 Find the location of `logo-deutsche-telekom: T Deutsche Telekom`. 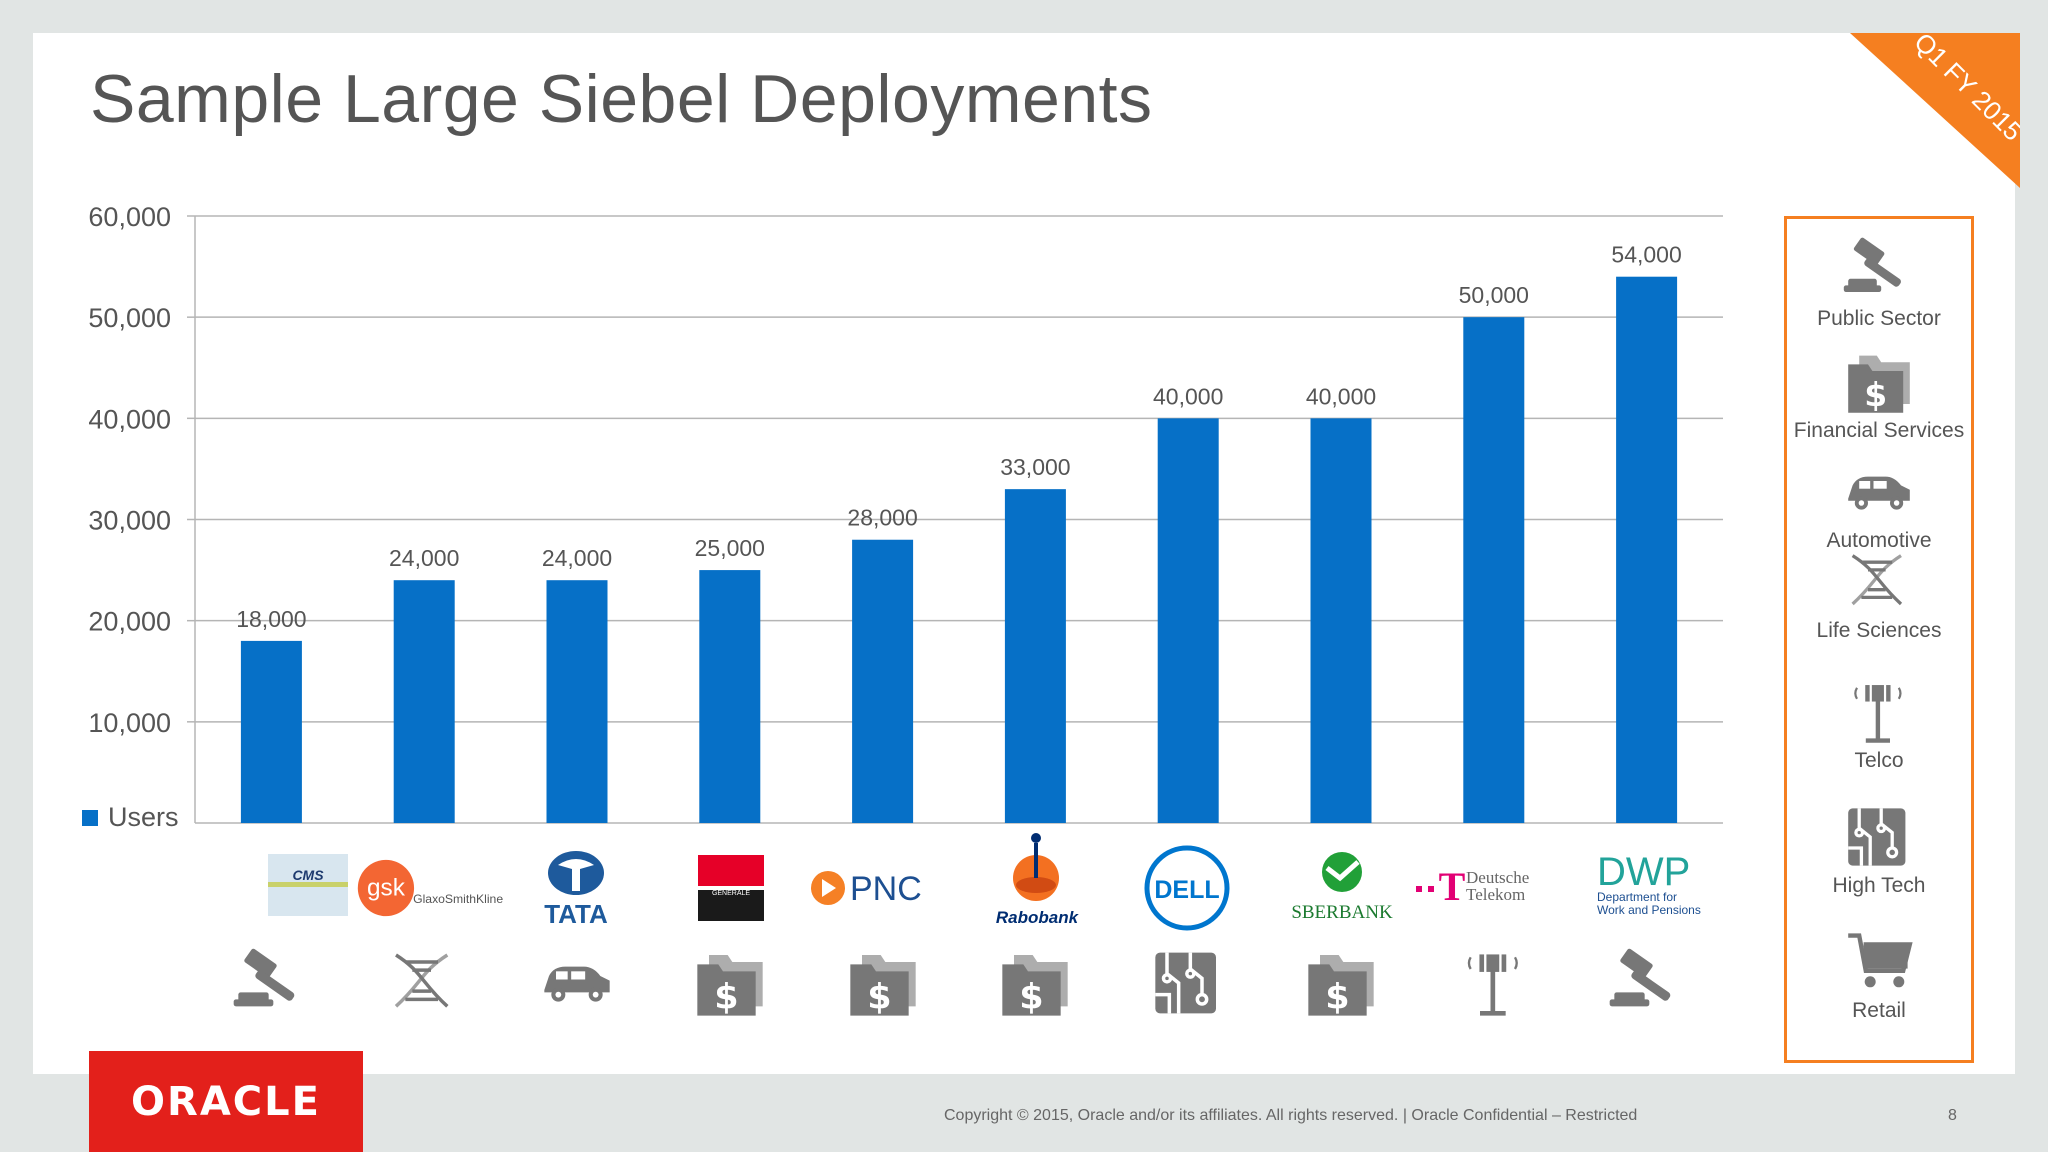

logo-deutsche-telekom: T Deutsche Telekom is located at coordinates (1473, 888).